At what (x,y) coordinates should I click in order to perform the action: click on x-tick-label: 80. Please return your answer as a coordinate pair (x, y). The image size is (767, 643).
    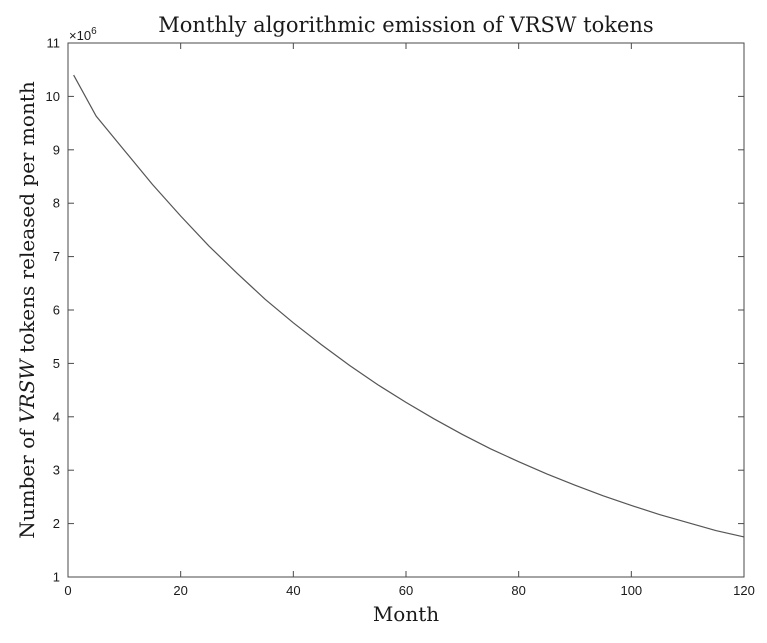
    Looking at the image, I should click on (518, 590).